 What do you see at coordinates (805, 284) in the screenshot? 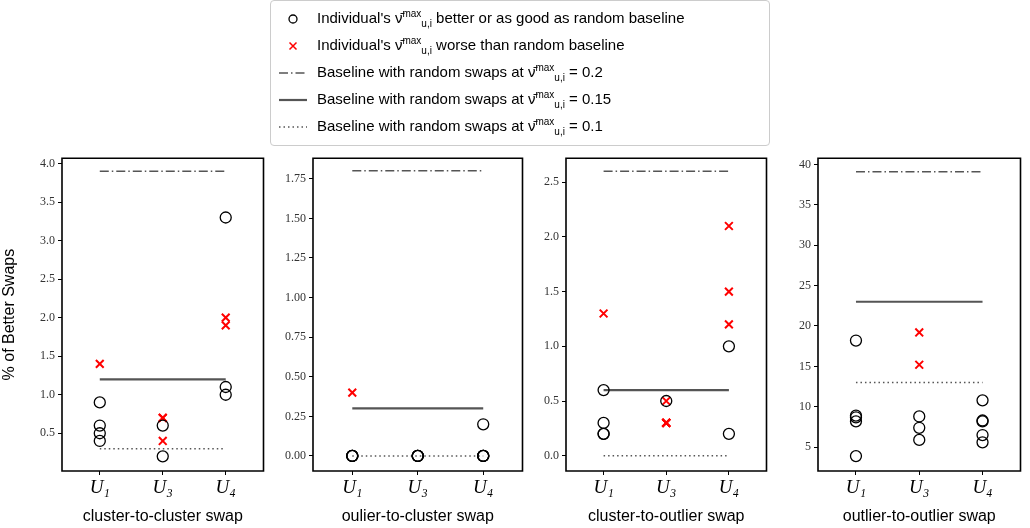
I see `y-tick-label: 25` at bounding box center [805, 284].